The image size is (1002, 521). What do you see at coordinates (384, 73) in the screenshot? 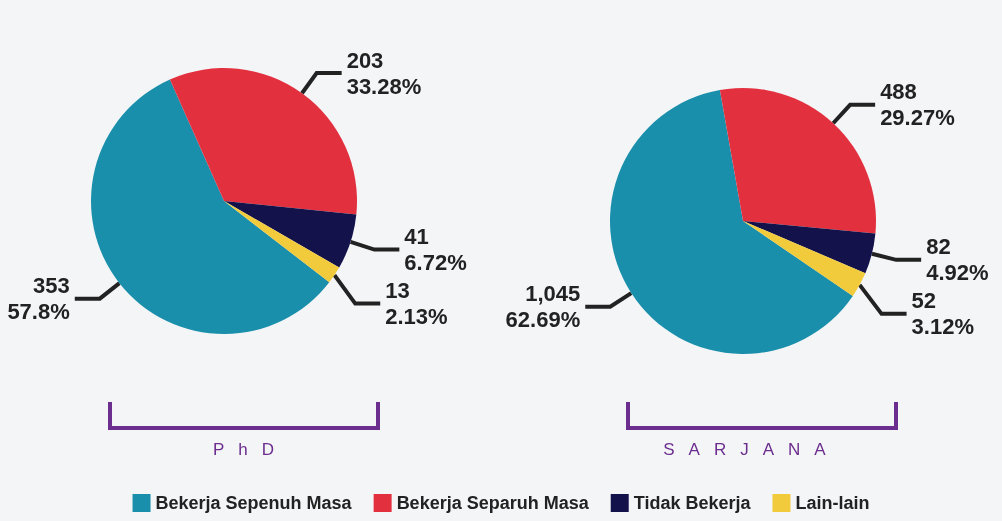
I see `data-label: 203 33.28%` at bounding box center [384, 73].